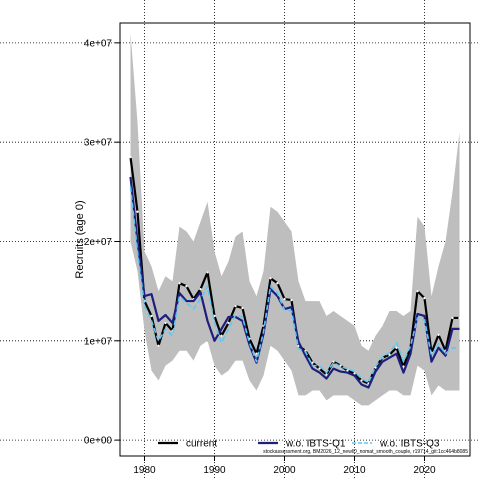 The height and width of the screenshot is (480, 480). I want to click on x-tick-label: 1990, so click(214, 470).